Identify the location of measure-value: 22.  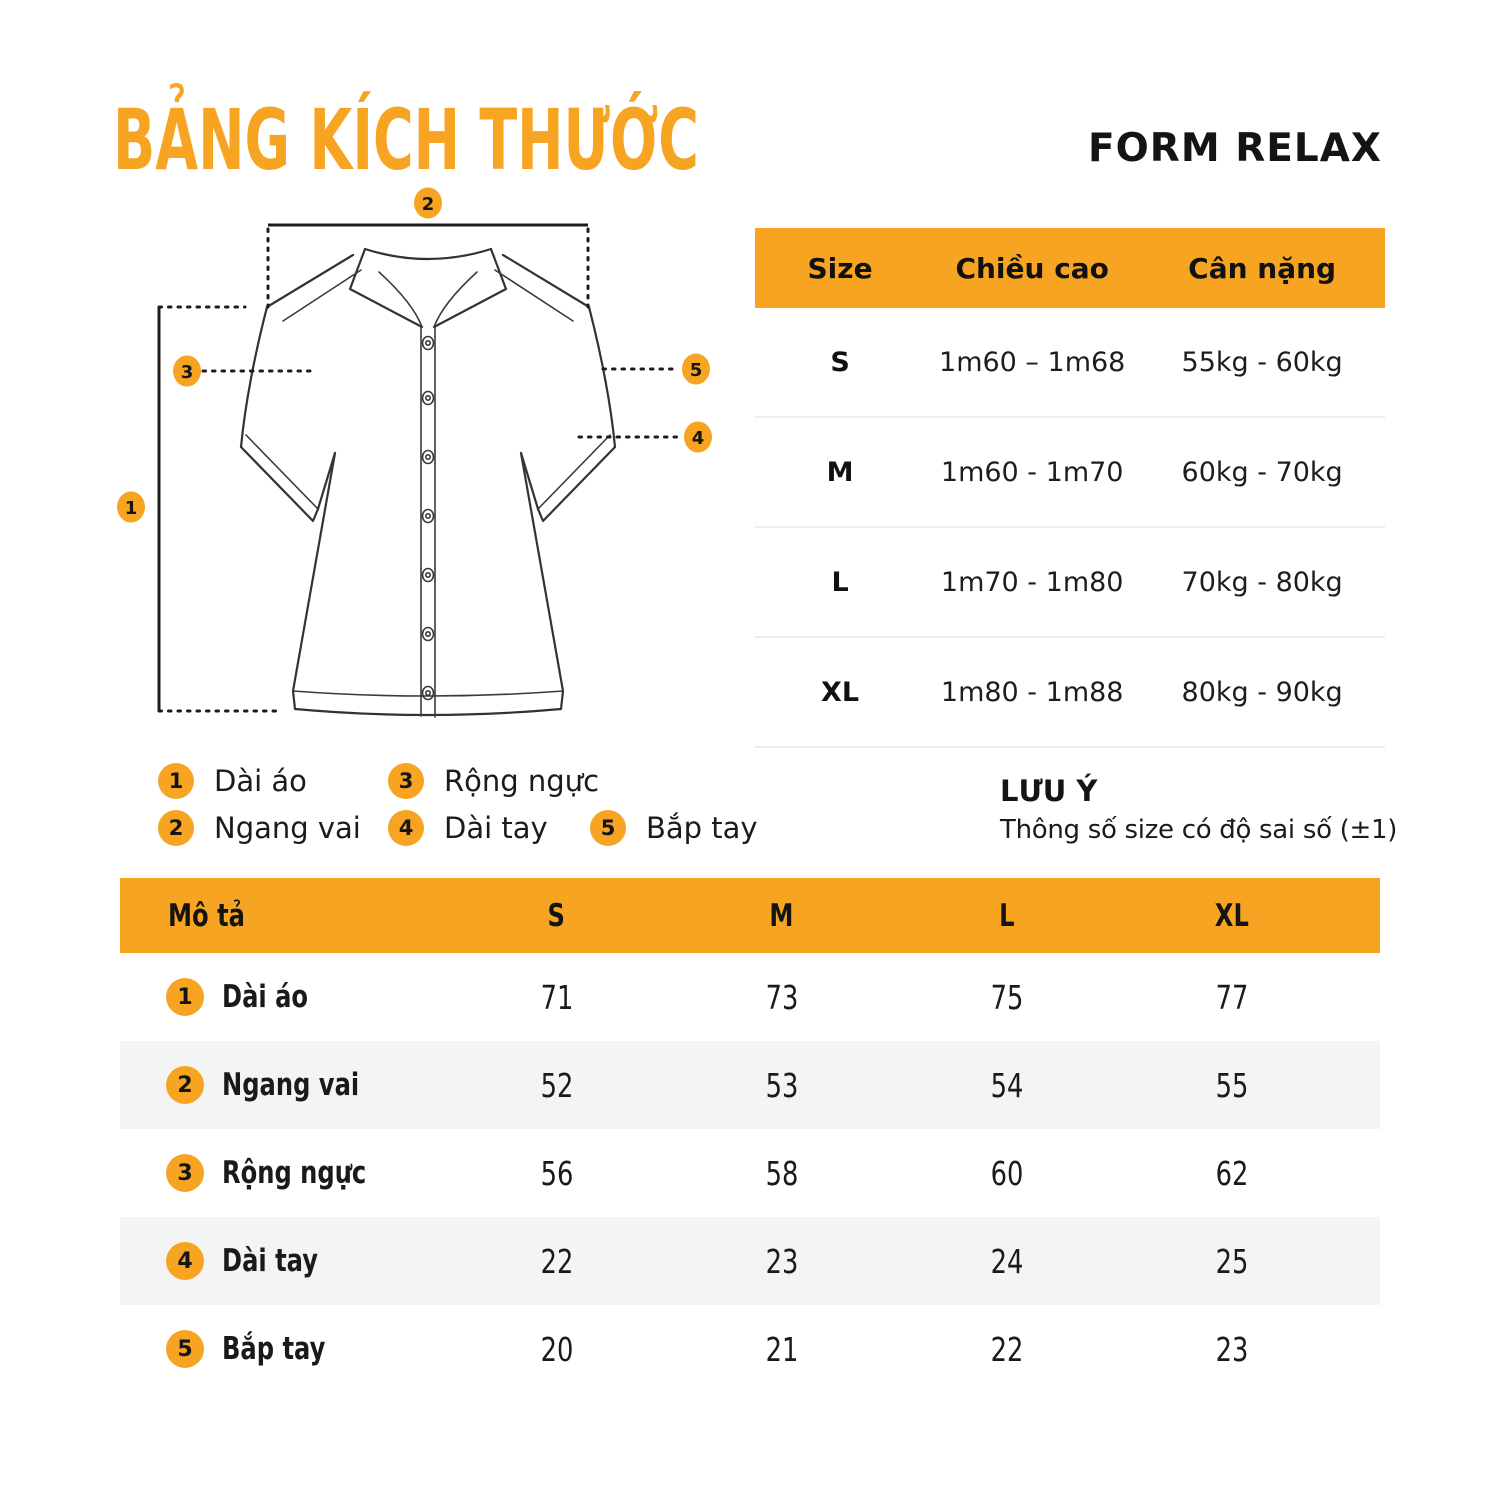
(1006, 1349).